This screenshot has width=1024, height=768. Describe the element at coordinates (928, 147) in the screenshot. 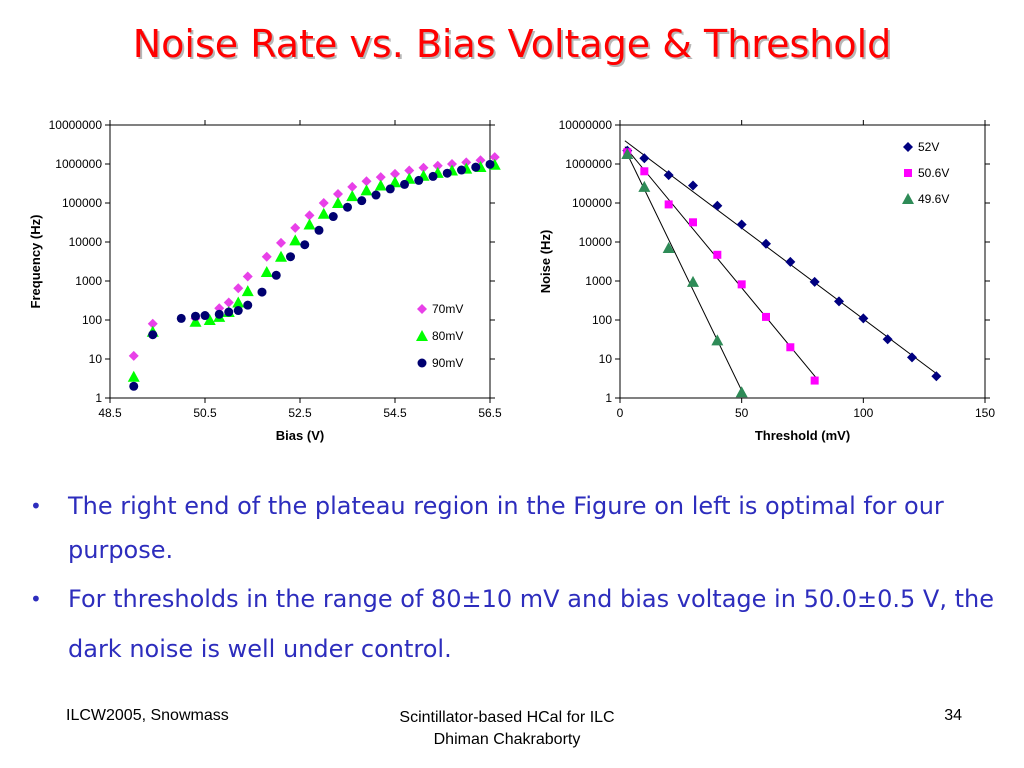

I see `legend-label: 52V` at that location.